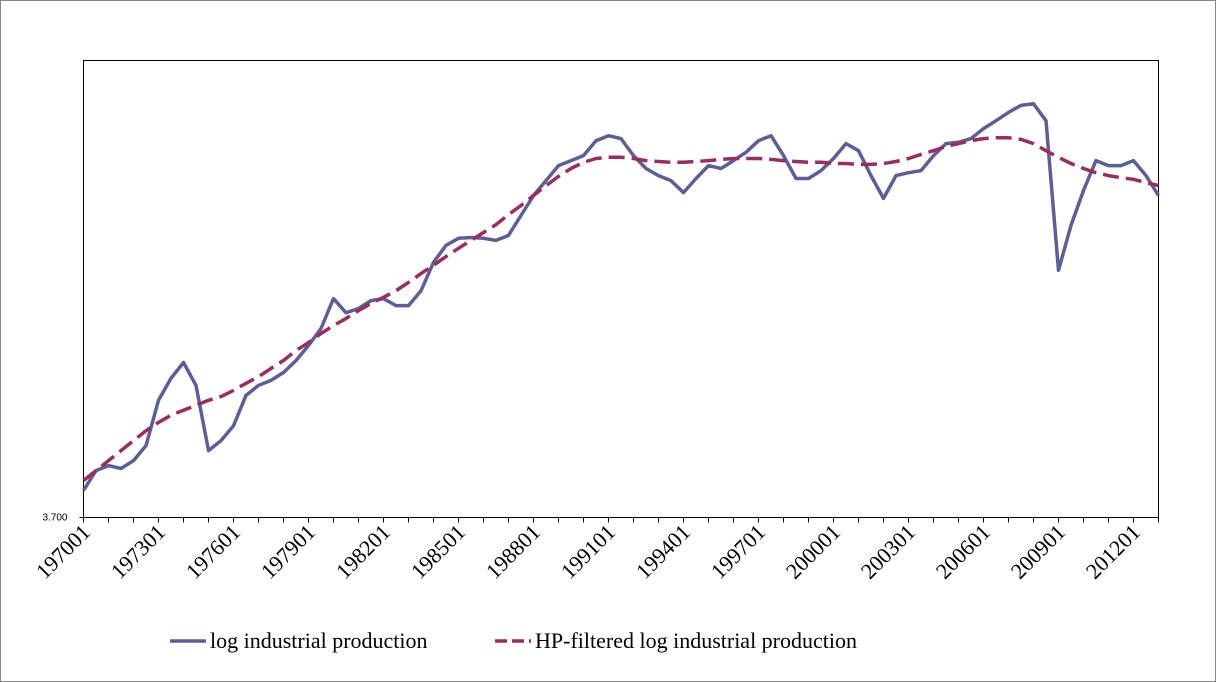  I want to click on y-tick-label: 3.700, so click(54, 518).